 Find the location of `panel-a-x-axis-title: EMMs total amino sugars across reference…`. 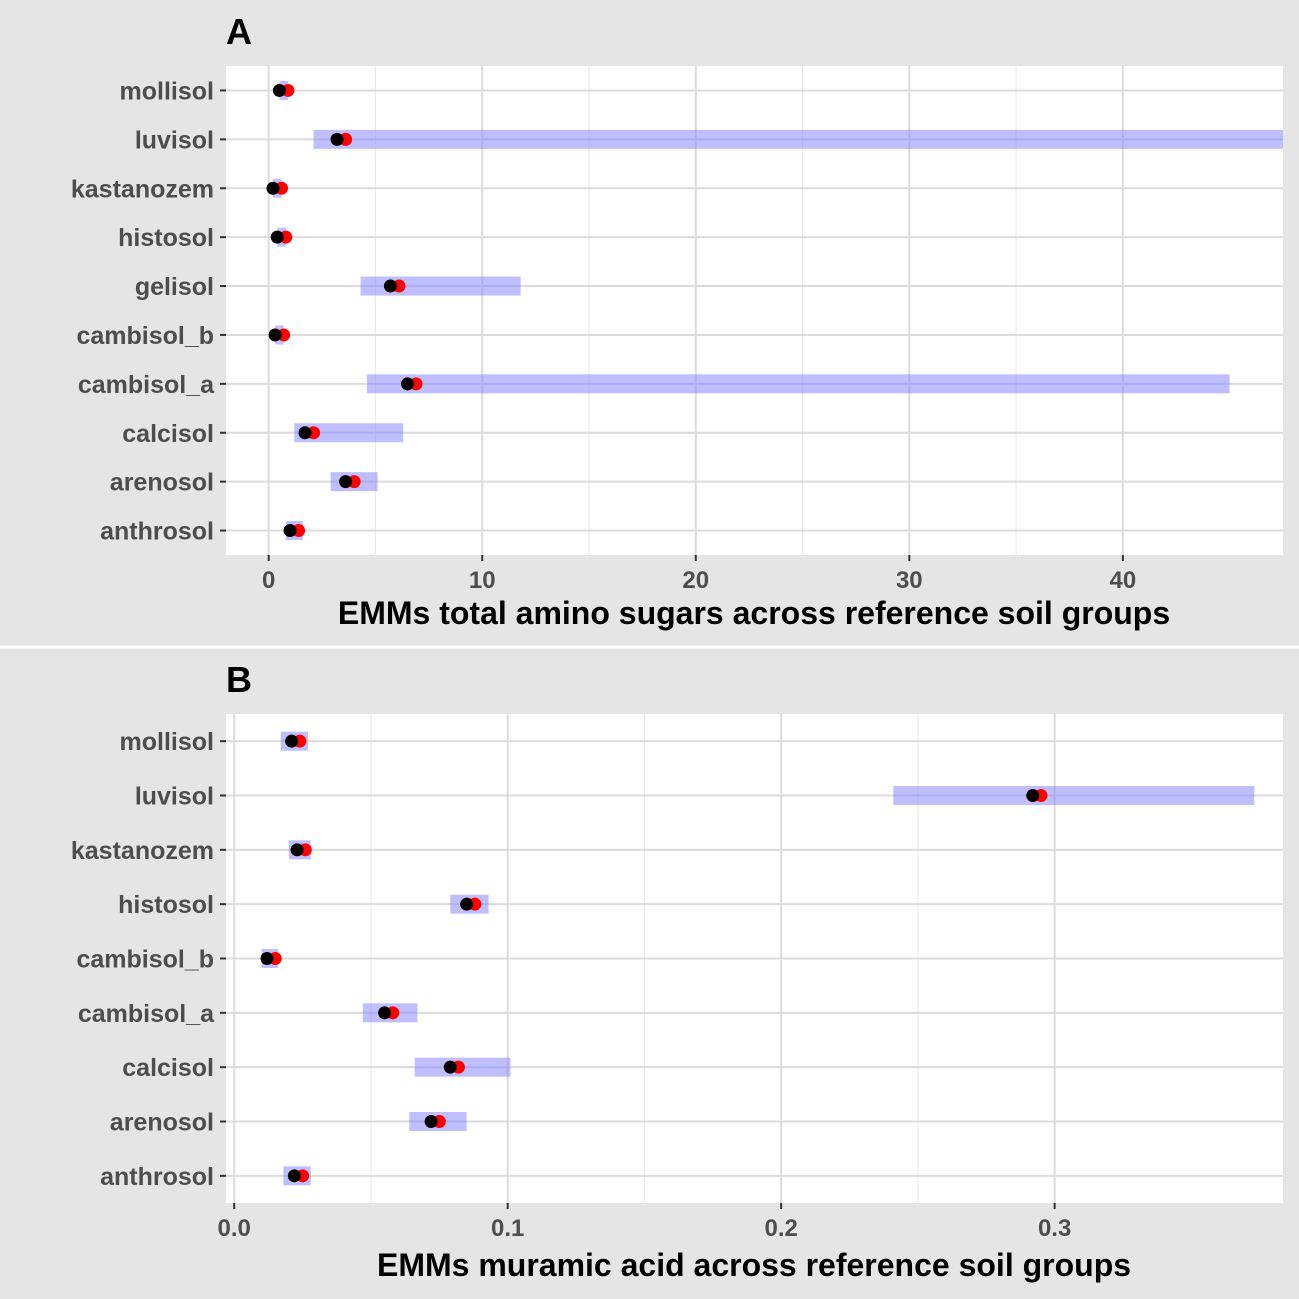

panel-a-x-axis-title: EMMs total amino sugars across reference… is located at coordinates (754, 613).